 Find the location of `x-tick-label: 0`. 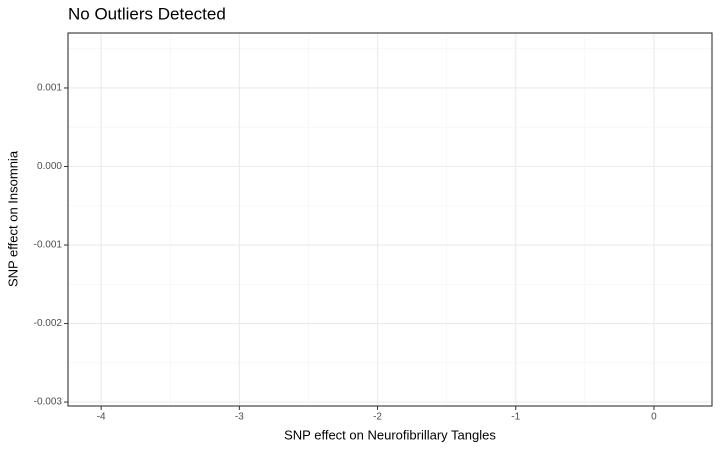

x-tick-label: 0 is located at coordinates (654, 417).